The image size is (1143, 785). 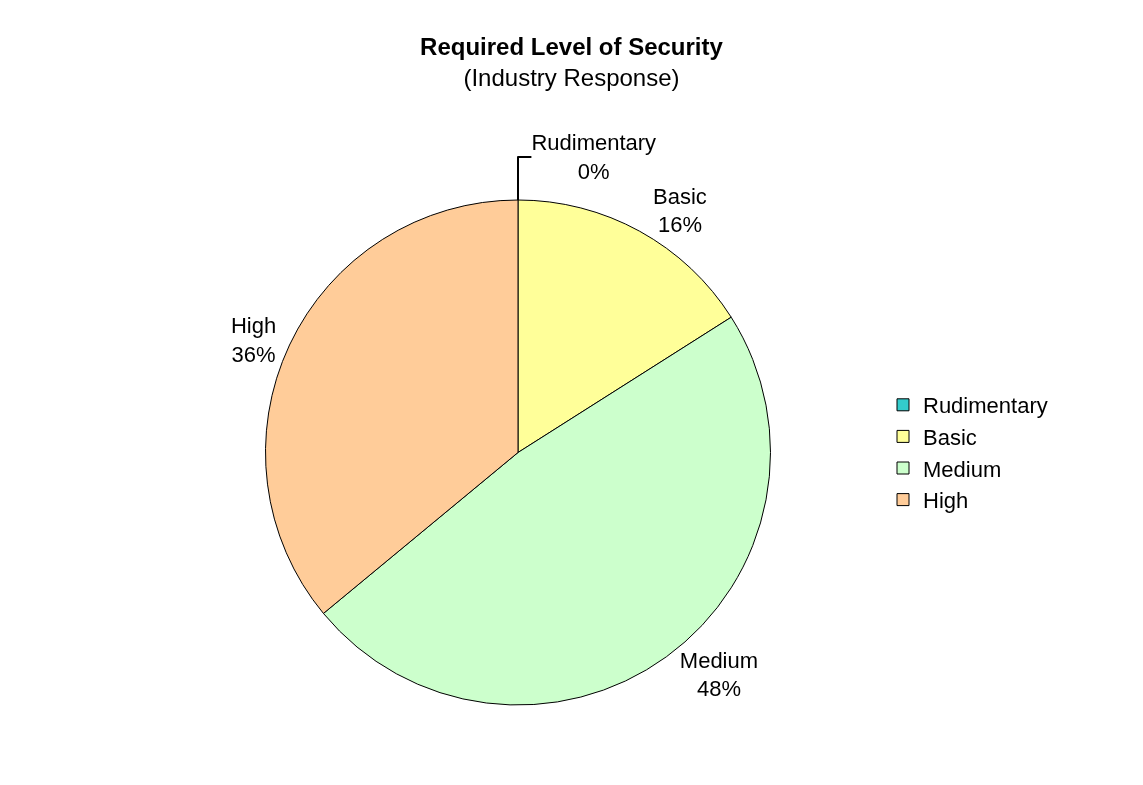 What do you see at coordinates (679, 225) in the screenshot?
I see `data-label: 16%` at bounding box center [679, 225].